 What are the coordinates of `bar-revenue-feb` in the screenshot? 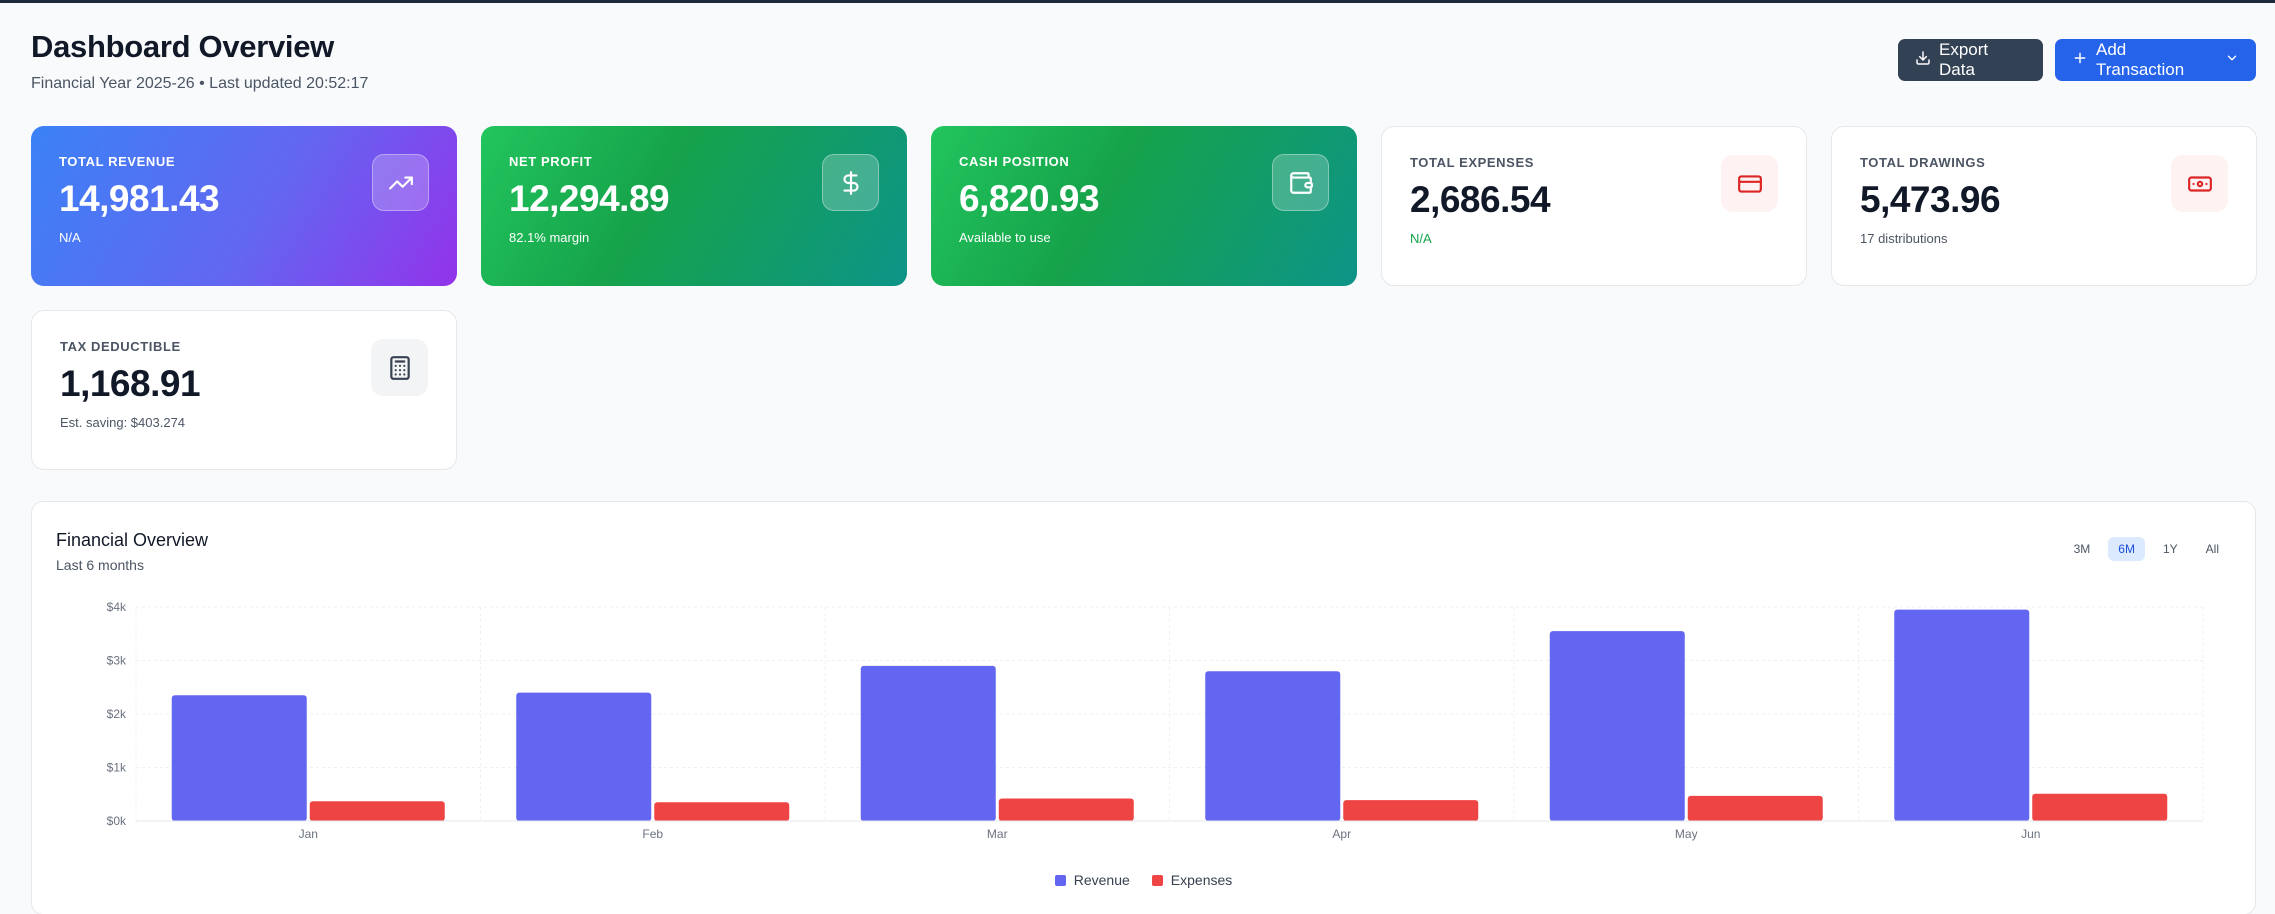 It's located at (584, 756).